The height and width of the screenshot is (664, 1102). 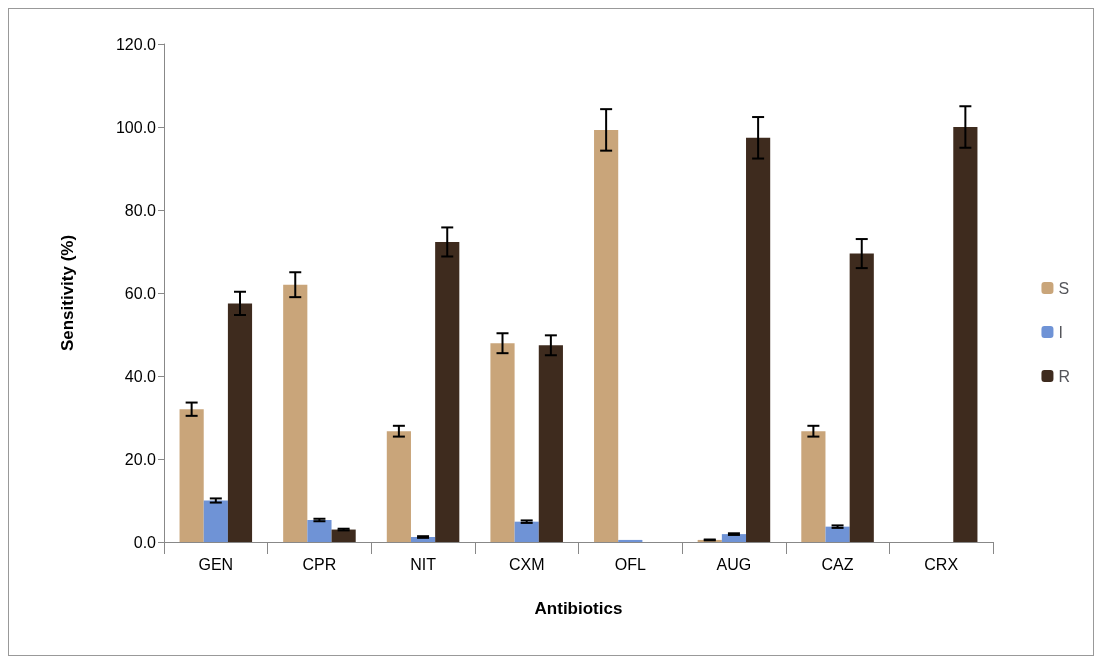 I want to click on x-tick-label: CXM, so click(x=526, y=564).